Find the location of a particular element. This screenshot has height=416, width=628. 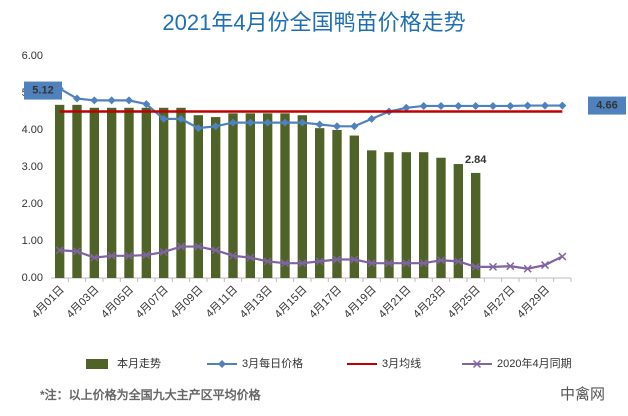

y-tick-label: 1.00 is located at coordinates (32, 241).